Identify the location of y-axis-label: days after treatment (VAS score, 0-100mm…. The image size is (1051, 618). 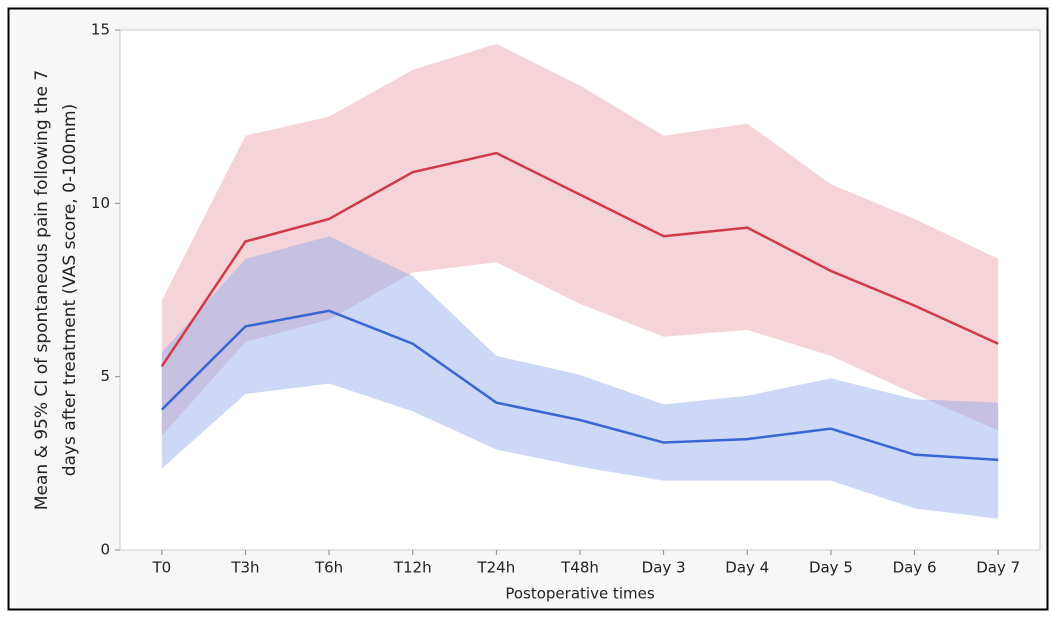
(70, 290).